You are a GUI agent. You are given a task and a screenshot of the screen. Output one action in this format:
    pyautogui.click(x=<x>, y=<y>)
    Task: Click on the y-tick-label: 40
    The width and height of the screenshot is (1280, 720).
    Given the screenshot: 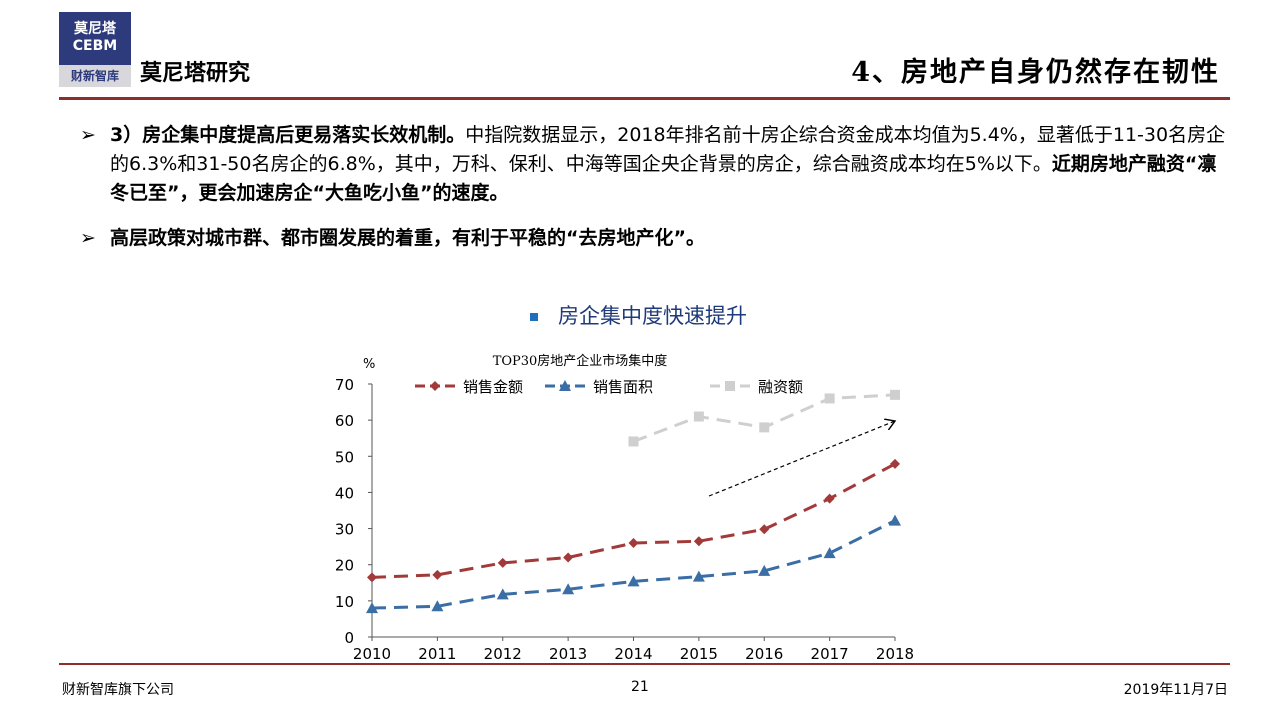 What is the action you would take?
    pyautogui.click(x=344, y=493)
    